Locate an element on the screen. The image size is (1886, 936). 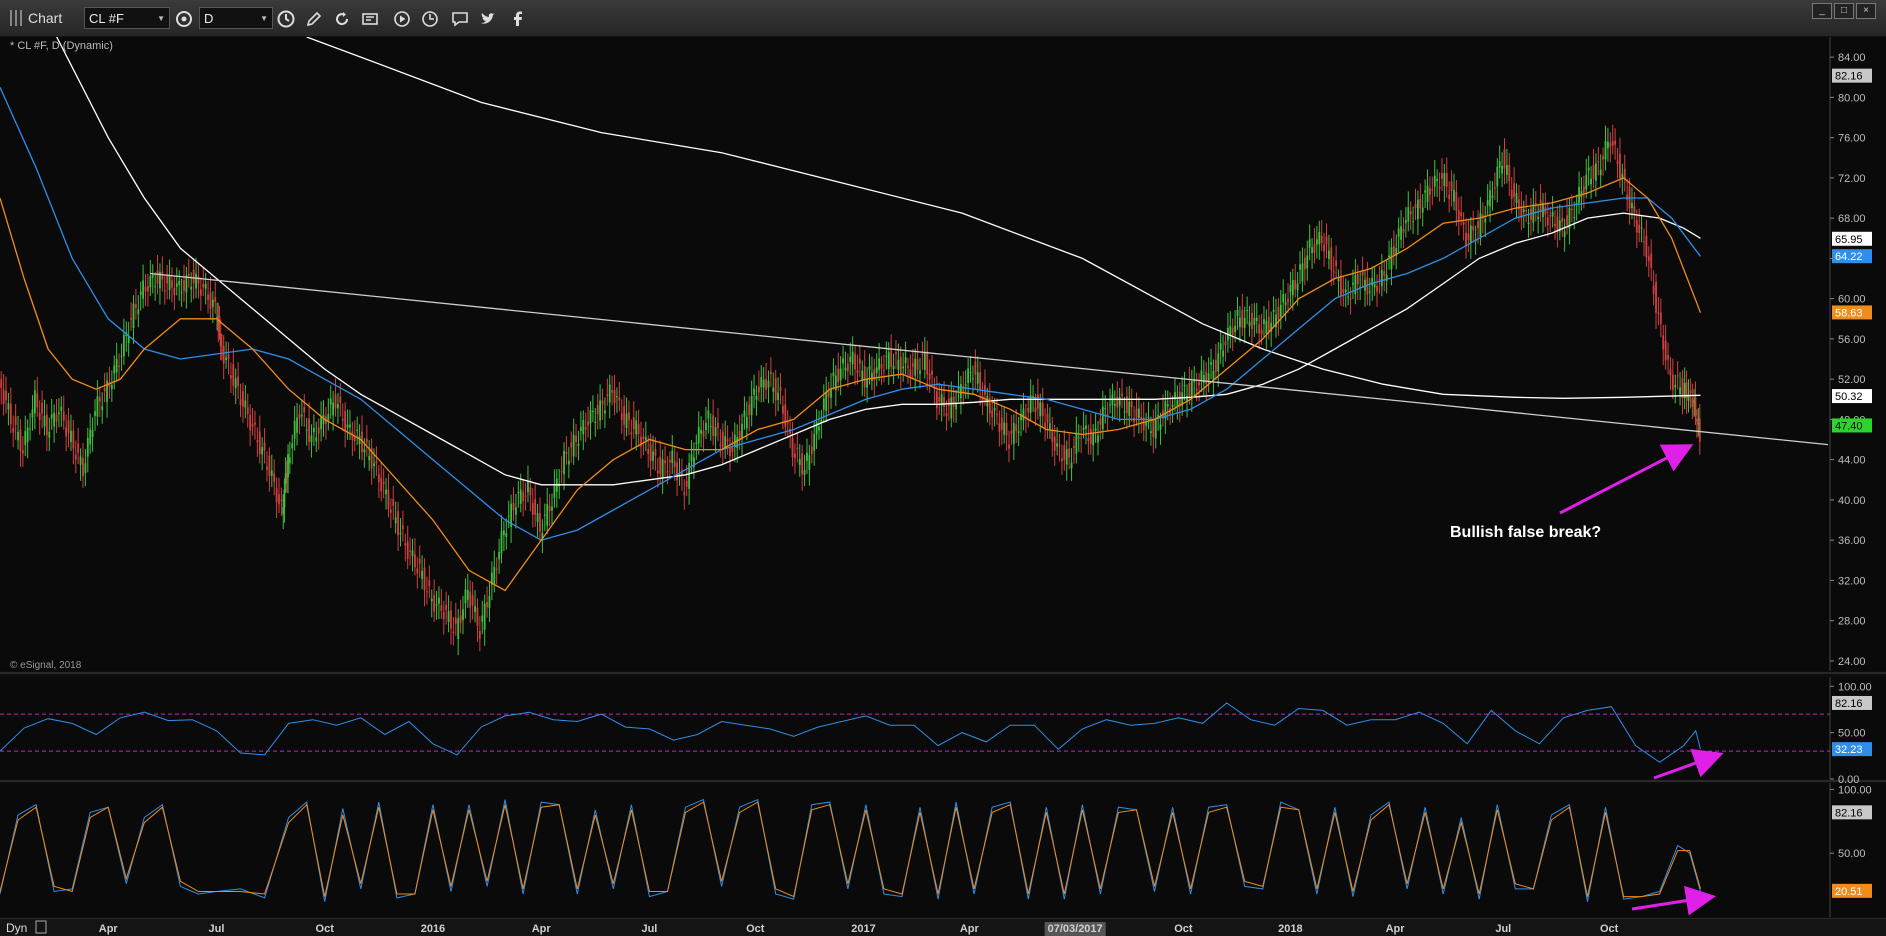
cycle-icon is located at coordinates (430, 19).